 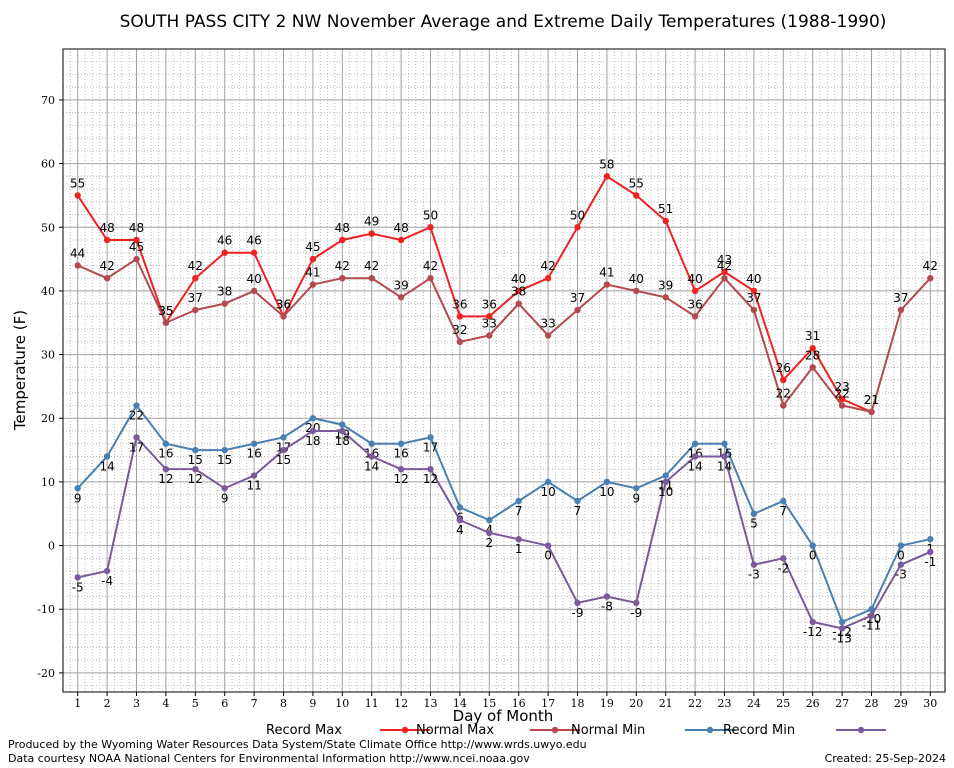 I want to click on normal-min-label: 10, so click(x=547, y=492).